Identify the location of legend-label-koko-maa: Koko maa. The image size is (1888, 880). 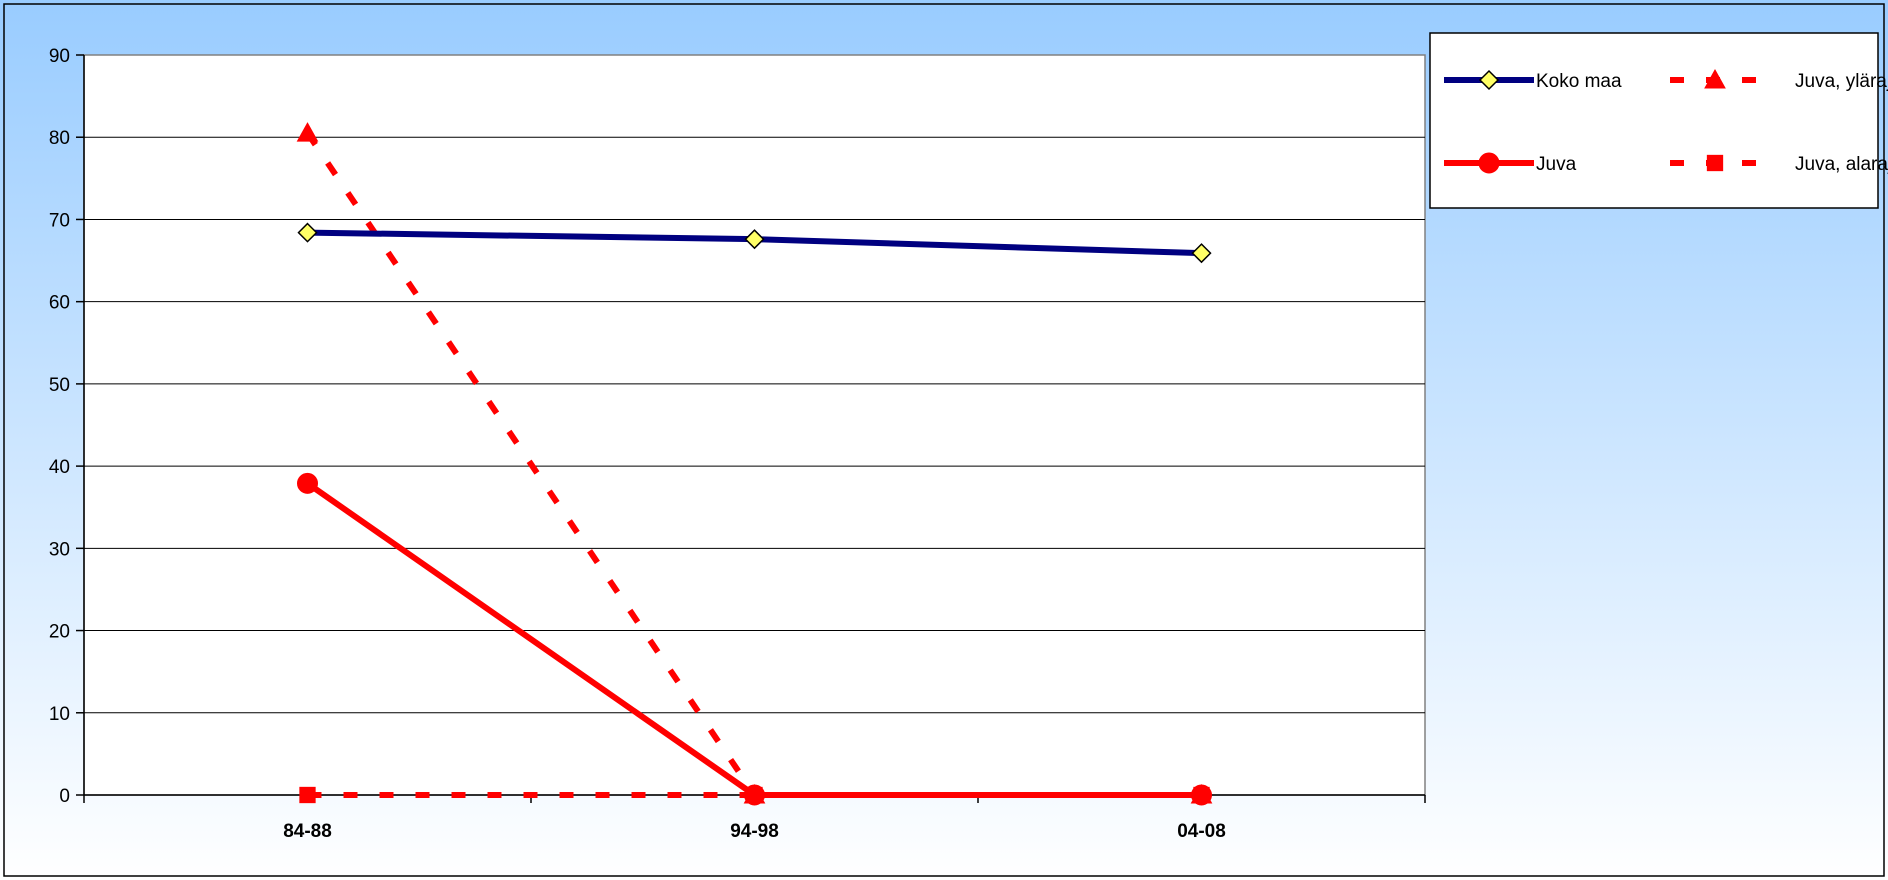
(1579, 81).